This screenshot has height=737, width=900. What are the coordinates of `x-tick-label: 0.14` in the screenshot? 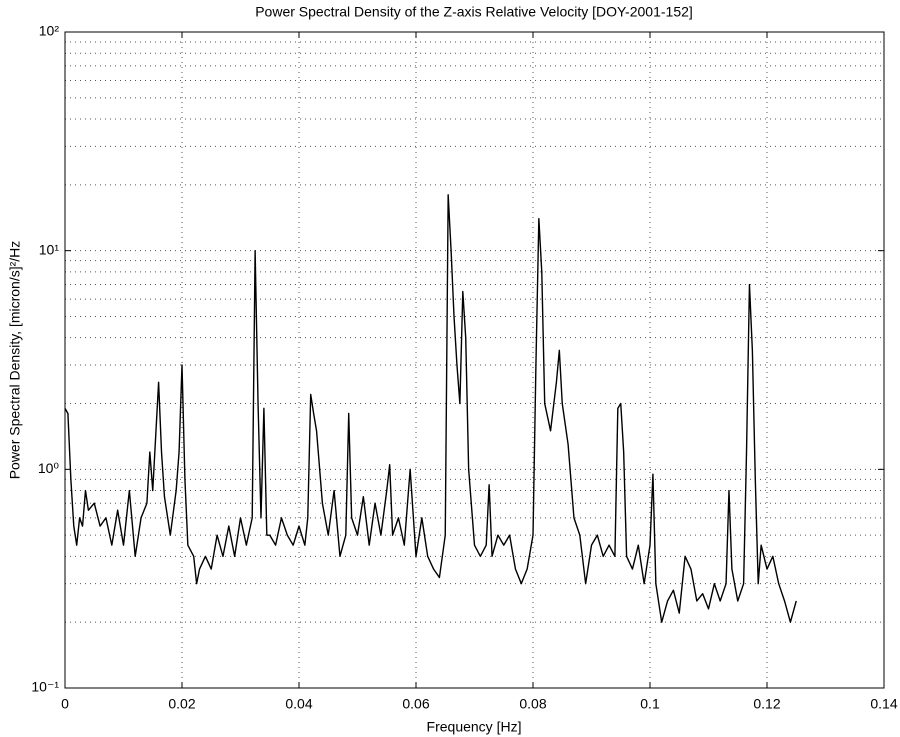 It's located at (883, 704).